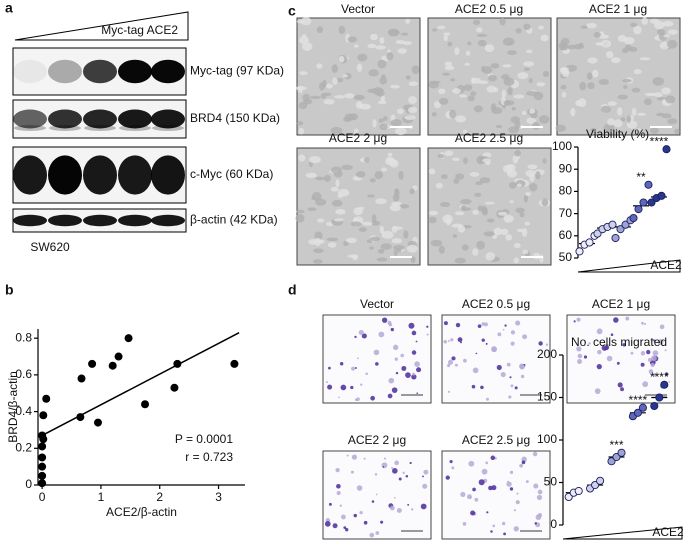  What do you see at coordinates (292, 290) in the screenshot?
I see `panel-label: d` at bounding box center [292, 290].